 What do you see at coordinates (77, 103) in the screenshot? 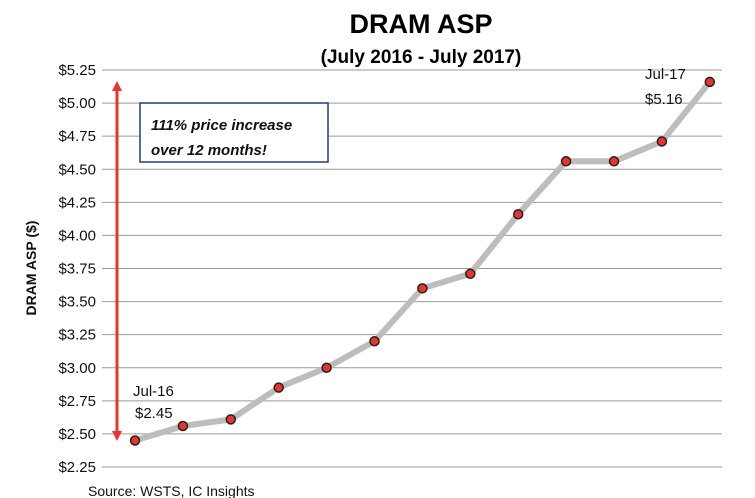
I see `y-tick-label: $5.00` at bounding box center [77, 103].